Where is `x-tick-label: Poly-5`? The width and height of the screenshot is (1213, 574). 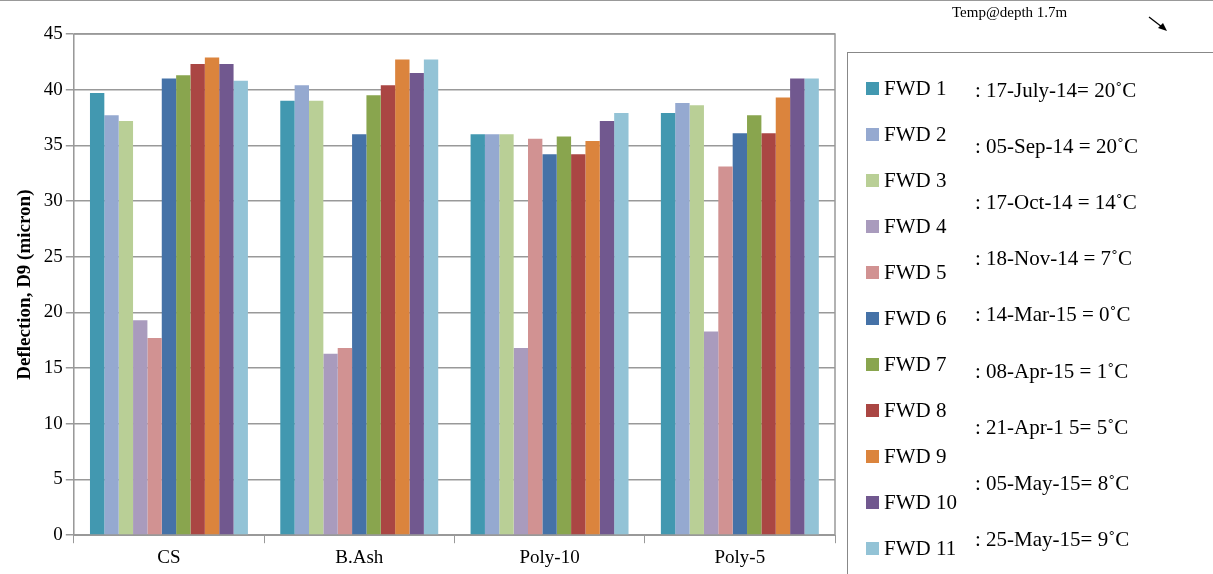 x-tick-label: Poly-5 is located at coordinates (740, 556).